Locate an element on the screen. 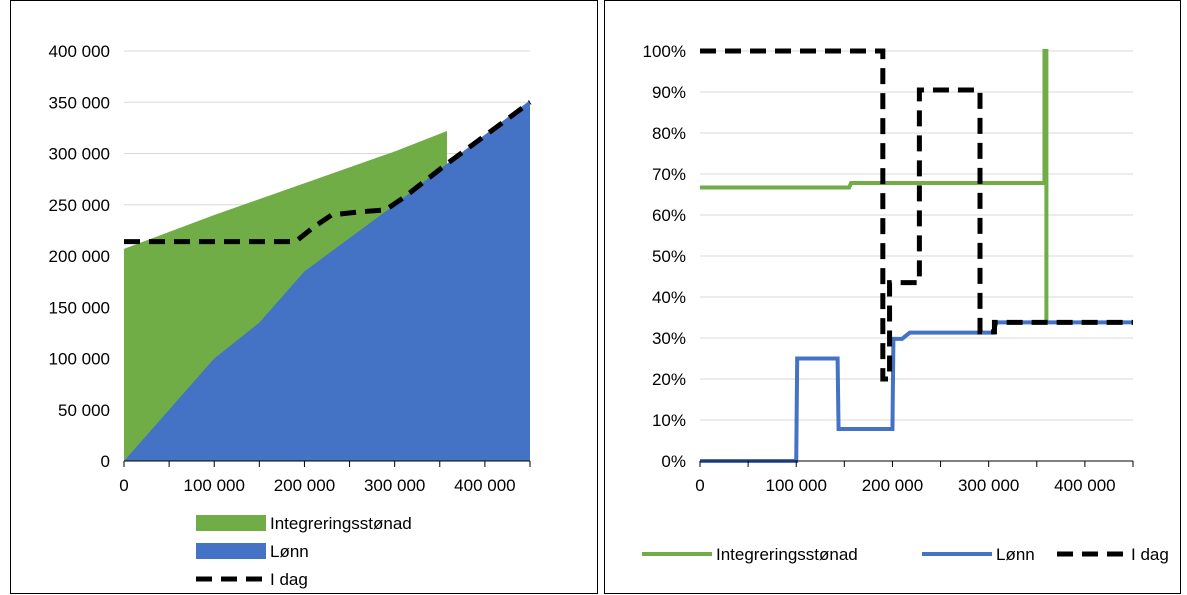 This screenshot has height=595, width=1187. left-legend-label: Integreringsstønad is located at coordinates (341, 523).